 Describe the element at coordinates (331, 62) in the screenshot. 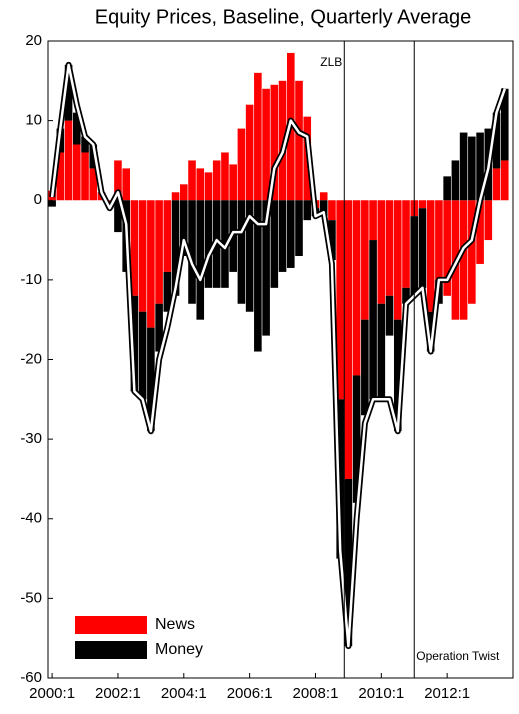

I see `annotation-label: ZLB` at that location.